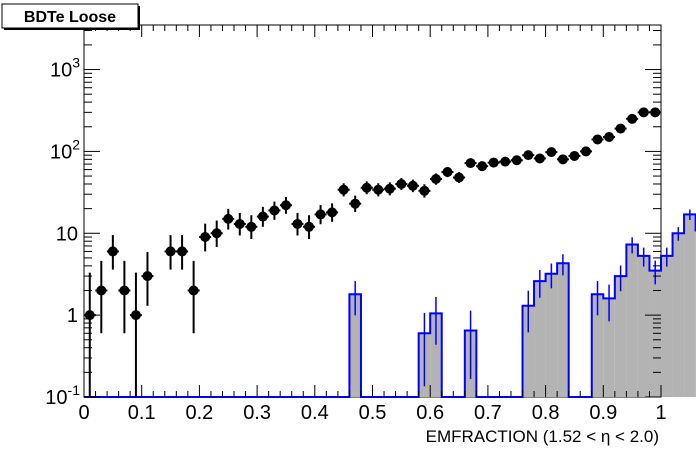  Describe the element at coordinates (199, 413) in the screenshot. I see `x-tick-label: 0.2` at that location.